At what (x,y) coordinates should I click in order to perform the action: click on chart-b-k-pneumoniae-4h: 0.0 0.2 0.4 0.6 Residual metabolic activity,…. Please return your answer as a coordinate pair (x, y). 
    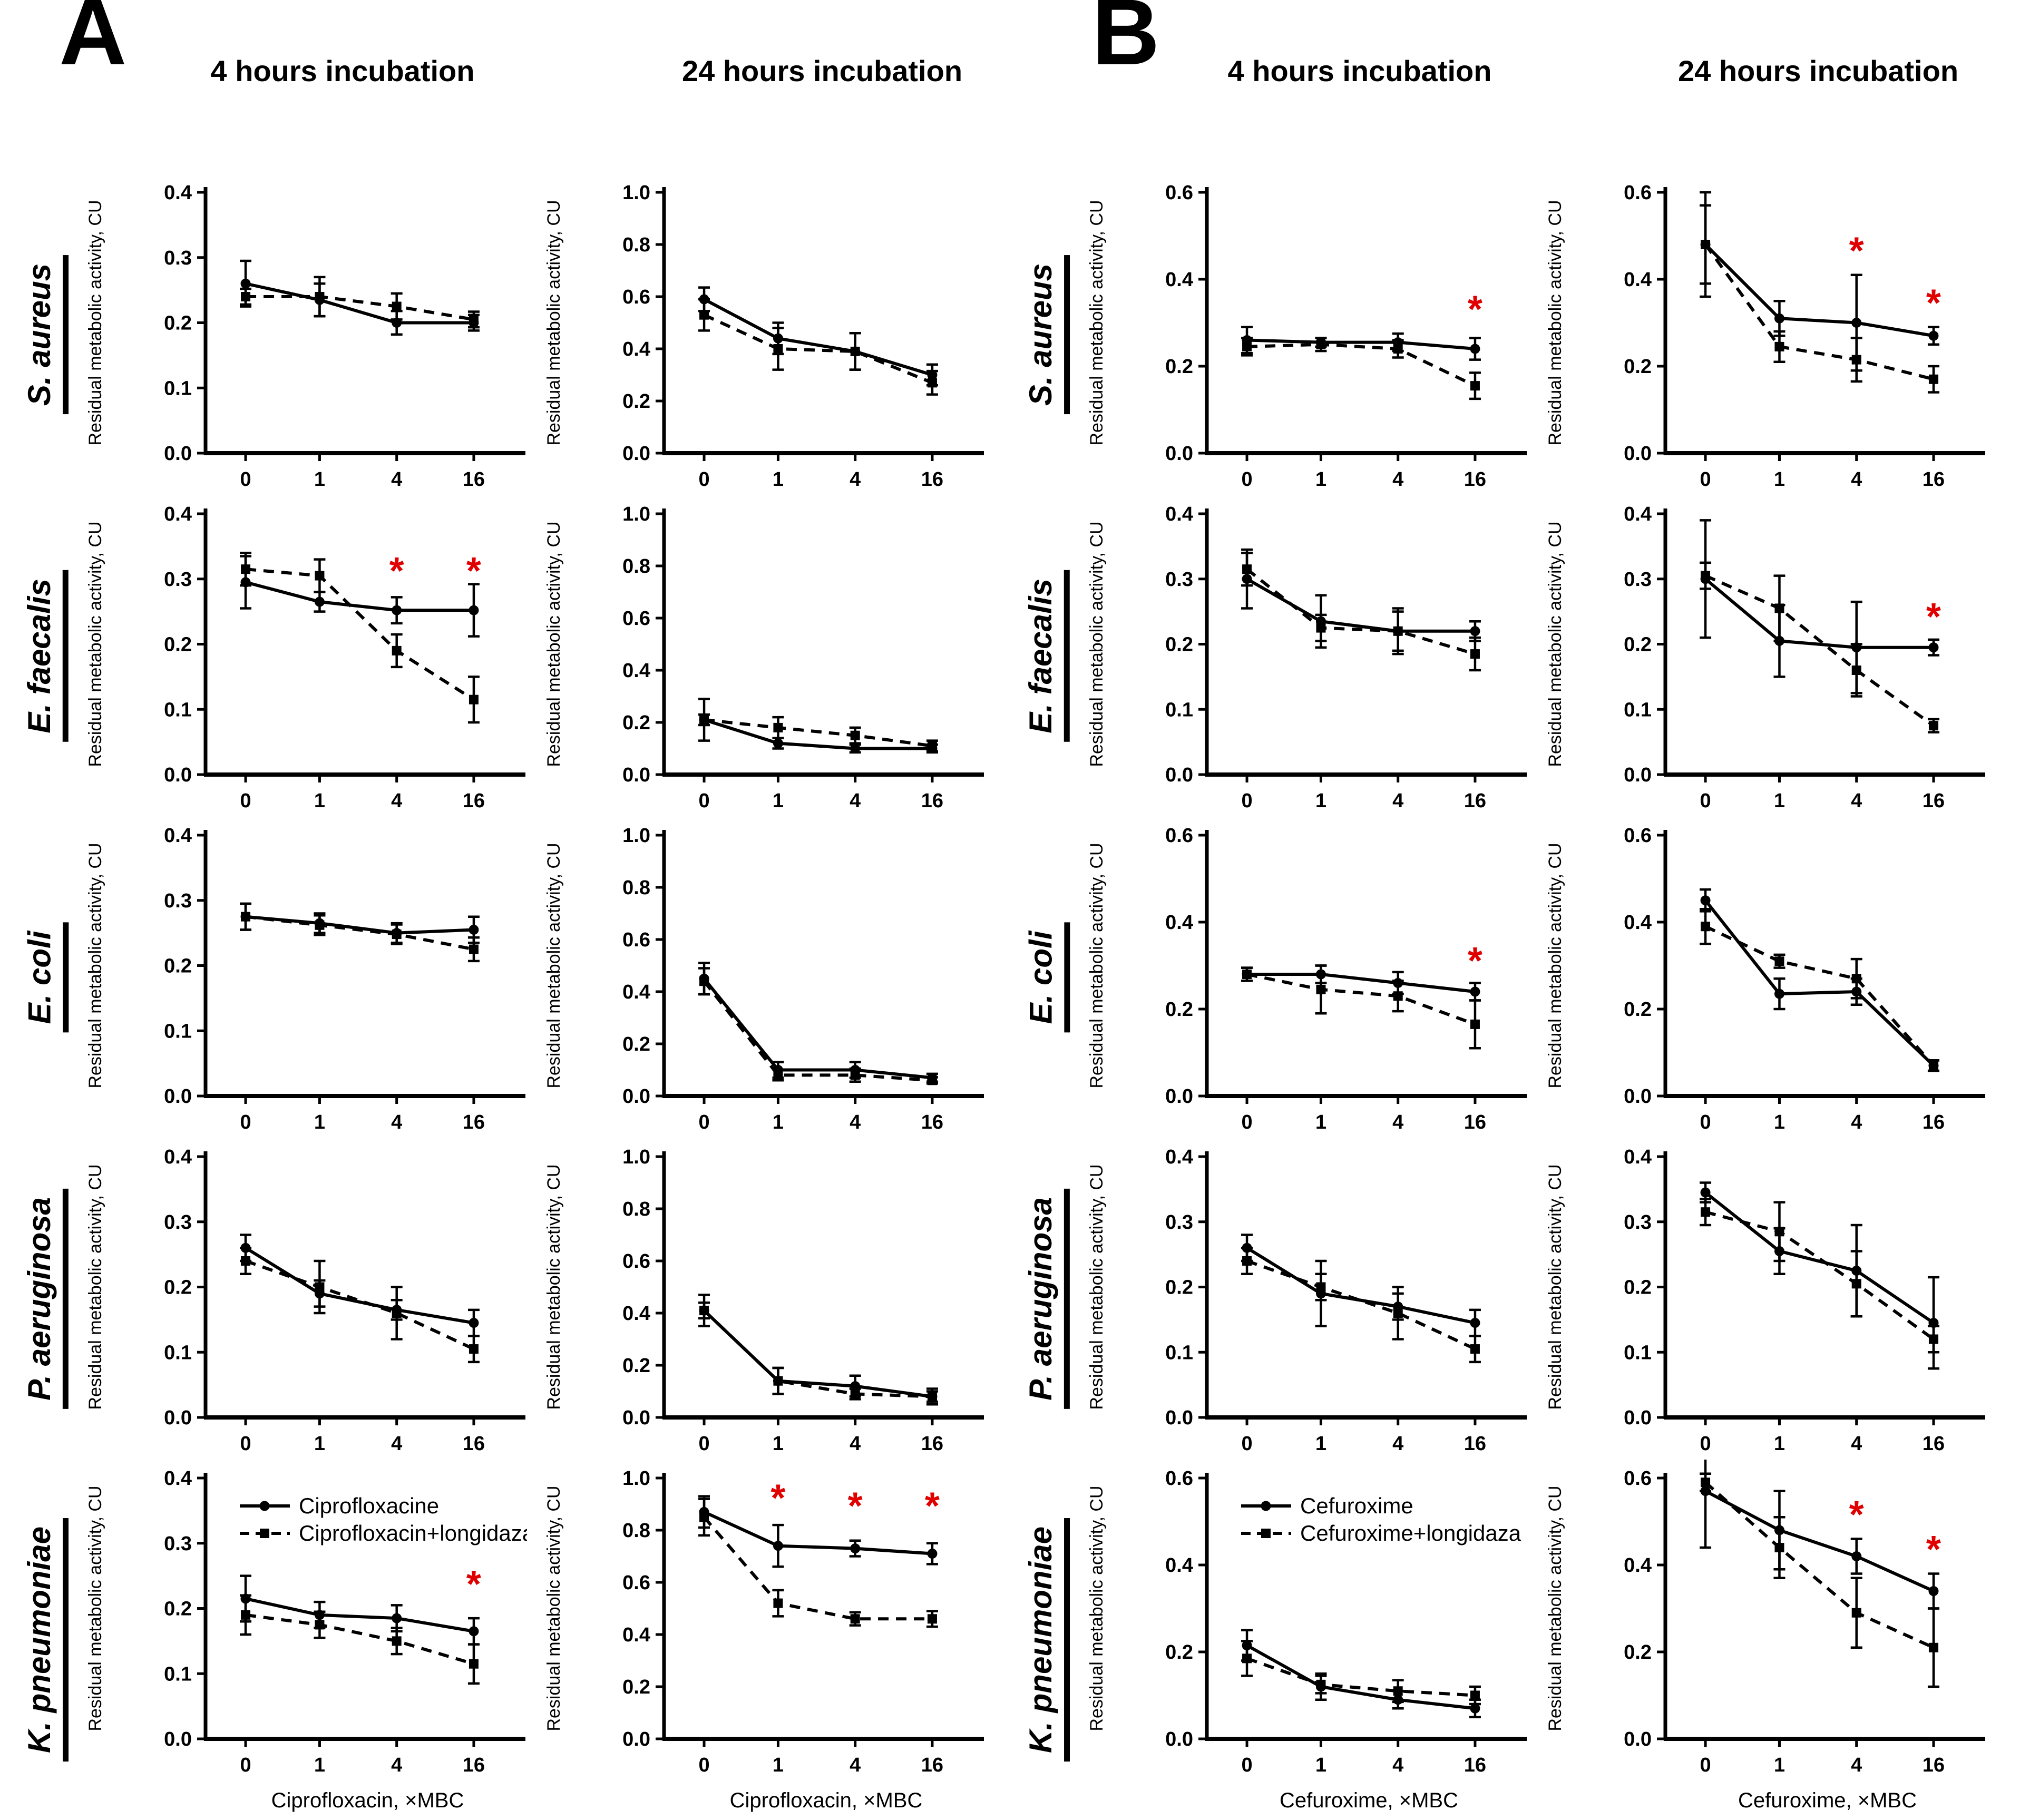
    Looking at the image, I should click on (1304, 1640).